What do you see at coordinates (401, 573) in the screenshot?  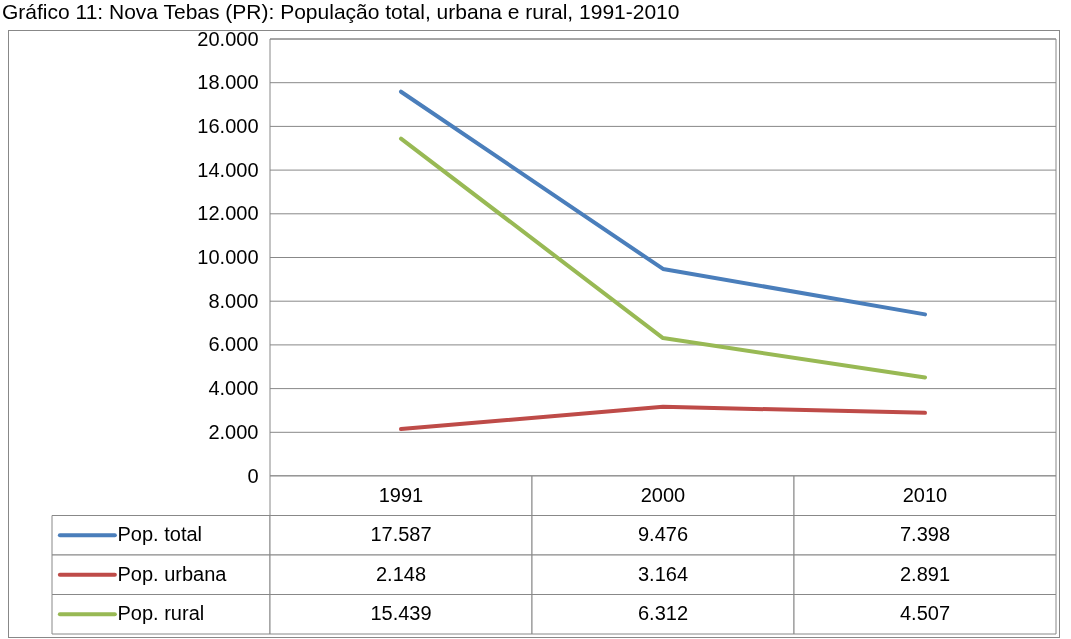 I see `data-label: 2.148` at bounding box center [401, 573].